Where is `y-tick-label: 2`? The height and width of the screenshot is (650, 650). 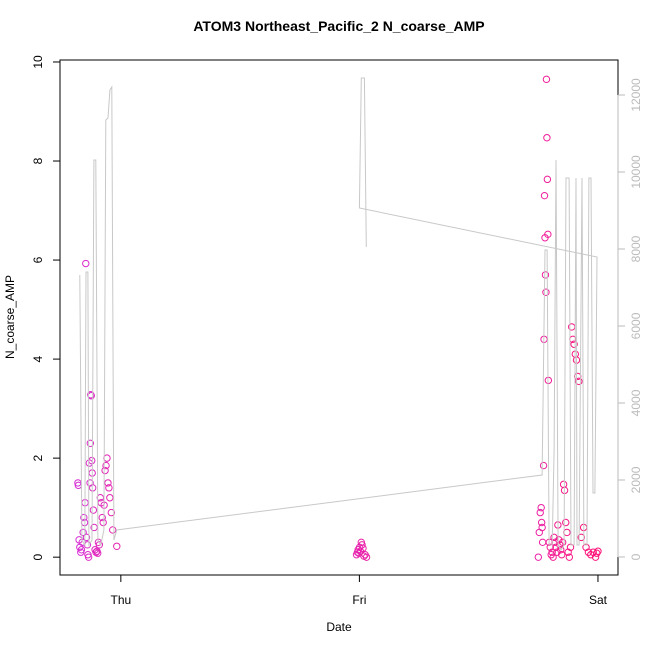 y-tick-label: 2 is located at coordinates (38, 457).